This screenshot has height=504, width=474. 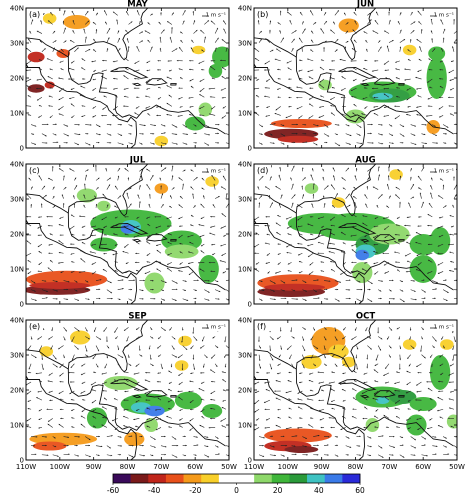 What do you see at coordinates (146, 407) in the screenshot?
I see `coastline` at bounding box center [146, 407].